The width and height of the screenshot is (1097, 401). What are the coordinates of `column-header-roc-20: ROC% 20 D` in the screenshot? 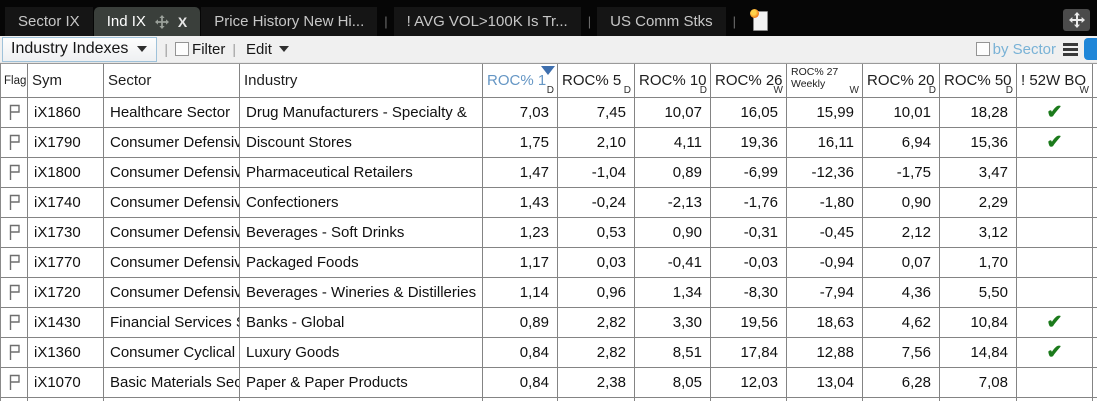 It's located at (901, 80).